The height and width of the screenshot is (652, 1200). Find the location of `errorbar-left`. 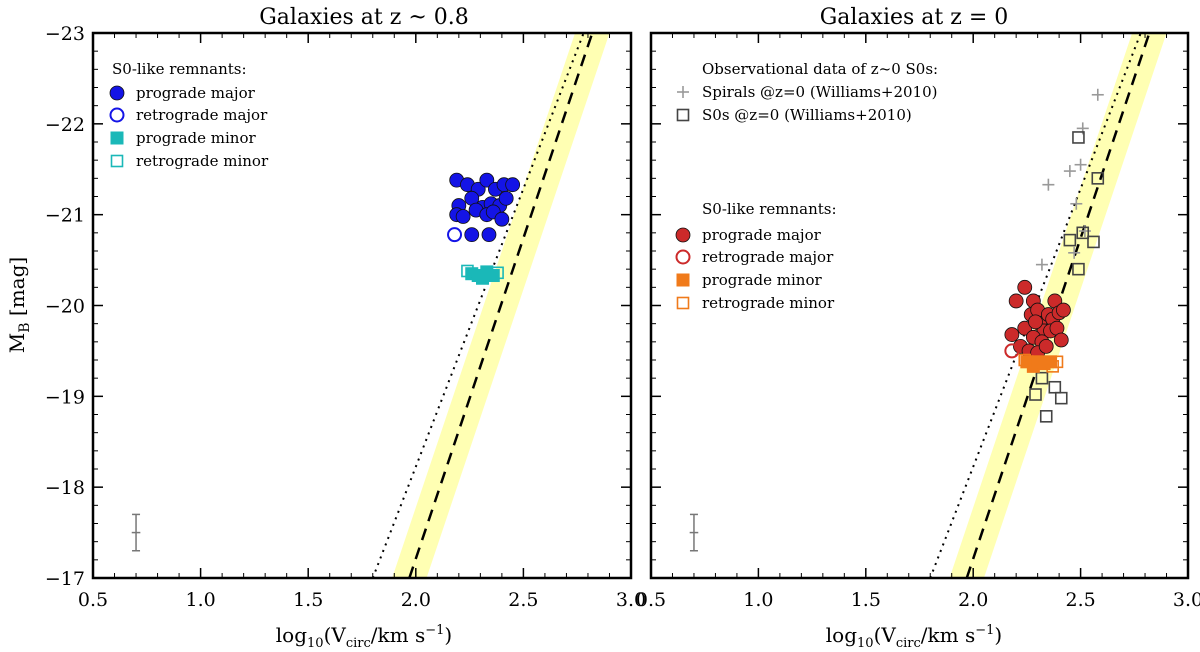

errorbar-left is located at coordinates (136, 532).